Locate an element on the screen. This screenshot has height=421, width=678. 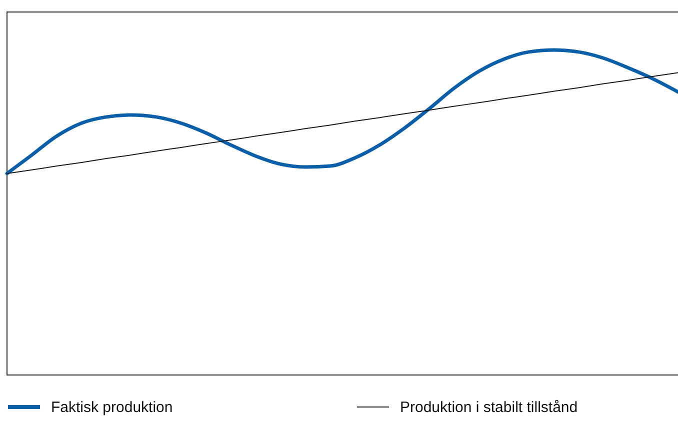
legend-label: Produktion i stabilt tillstånd is located at coordinates (489, 407).